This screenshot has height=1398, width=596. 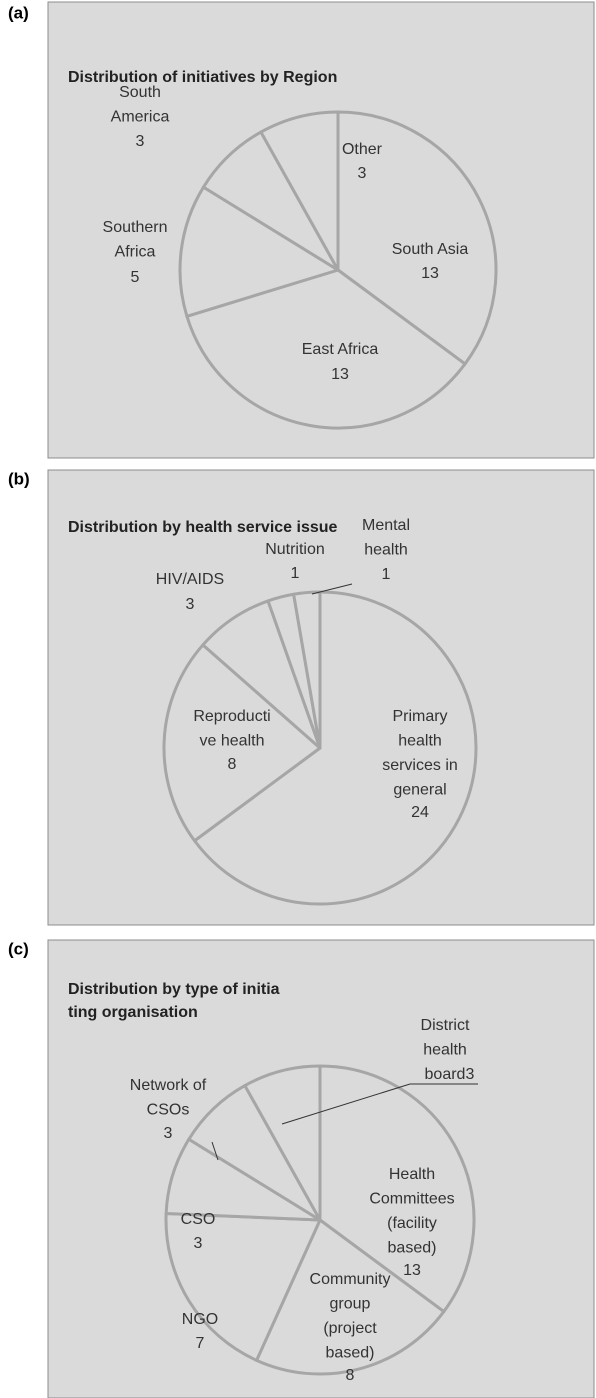 What do you see at coordinates (386, 538) in the screenshot?
I see `slice-label: Mental health` at bounding box center [386, 538].